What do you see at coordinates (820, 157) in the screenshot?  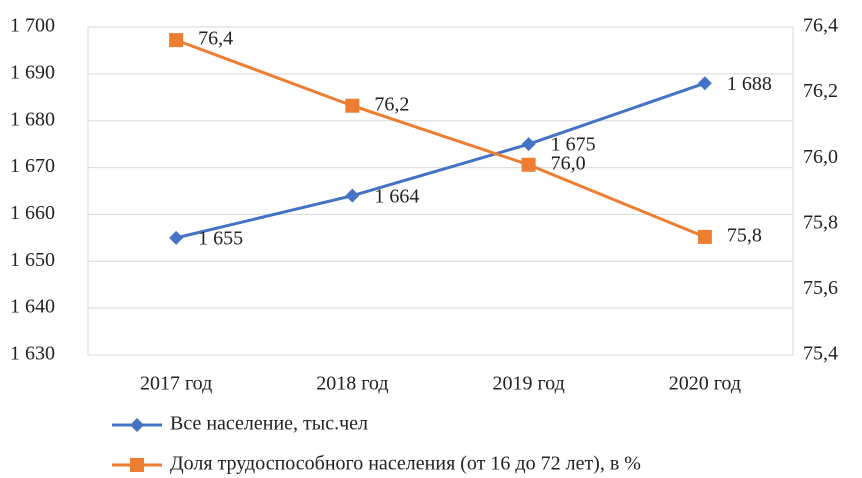 I see `y2-tick-label: 76,0` at bounding box center [820, 157].